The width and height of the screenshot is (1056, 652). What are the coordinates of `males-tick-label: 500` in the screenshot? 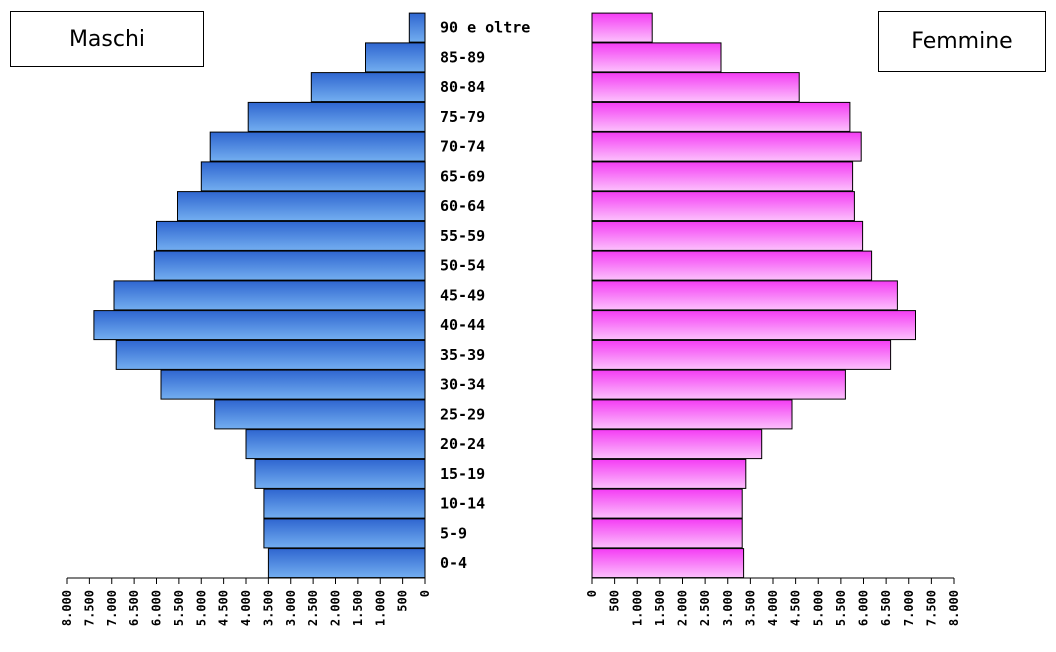 It's located at (403, 601).